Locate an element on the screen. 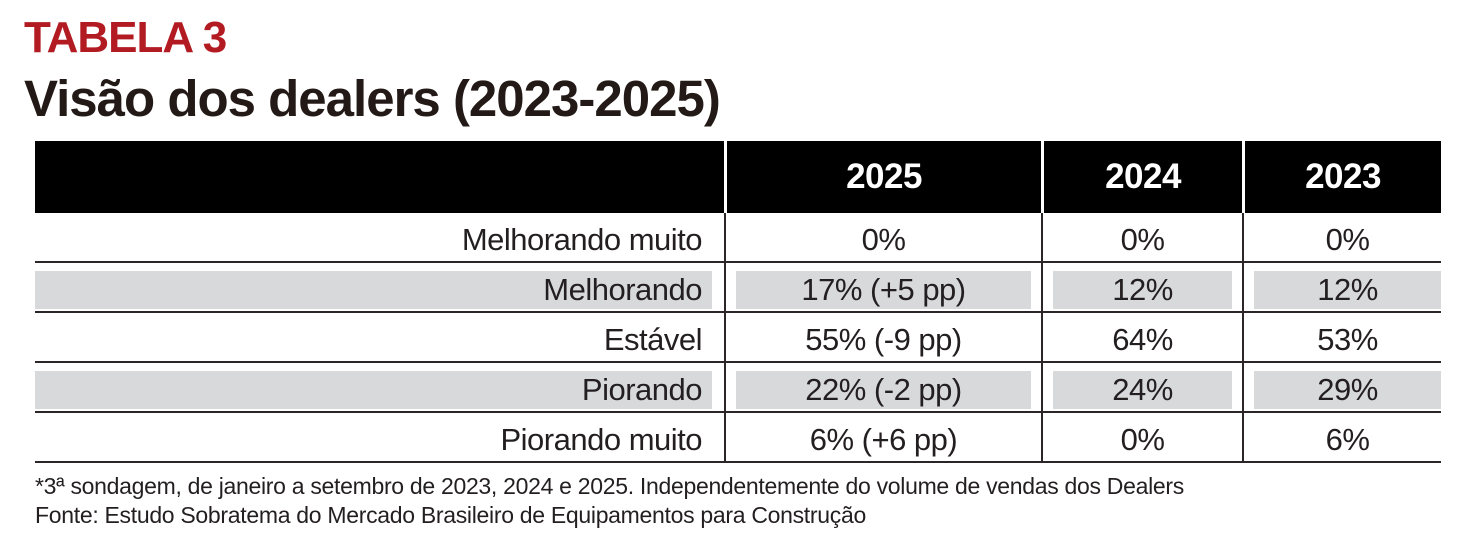 This screenshot has width=1475, height=551. table-tag: TABELA 3 is located at coordinates (125, 37).